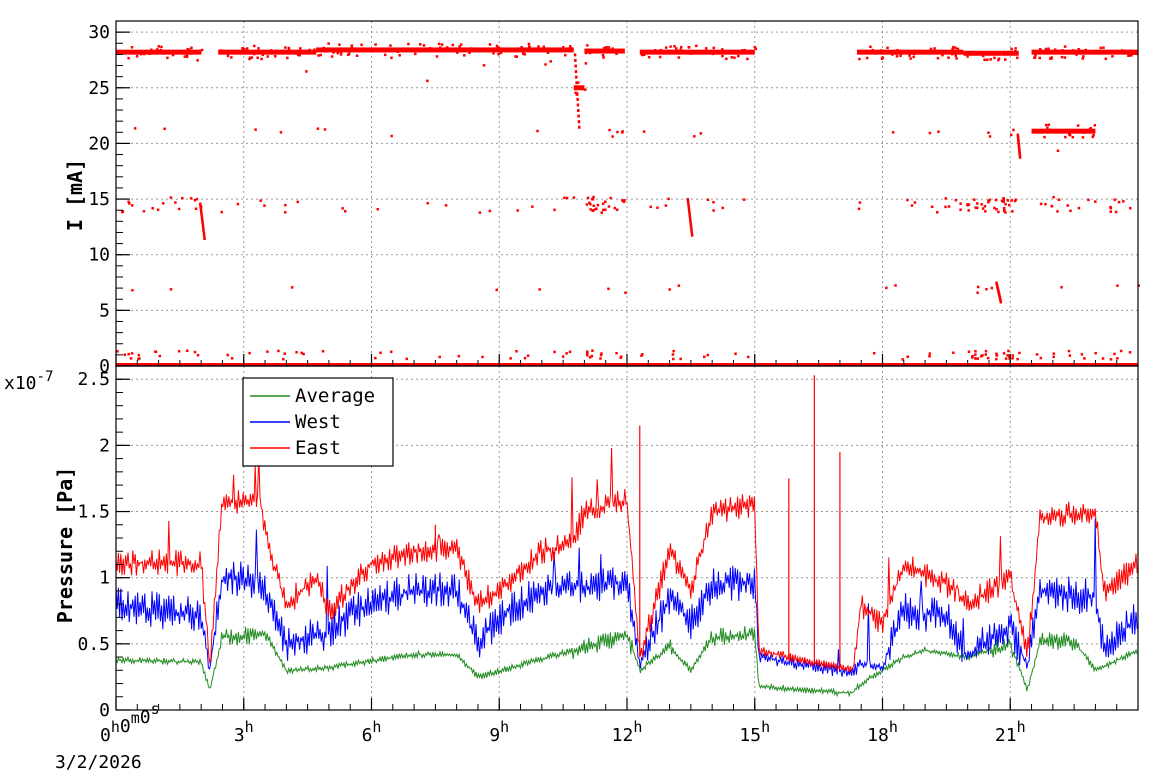 The image size is (1158, 782). Describe the element at coordinates (104, 310) in the screenshot. I see `current-y-tick-label: 5` at that location.